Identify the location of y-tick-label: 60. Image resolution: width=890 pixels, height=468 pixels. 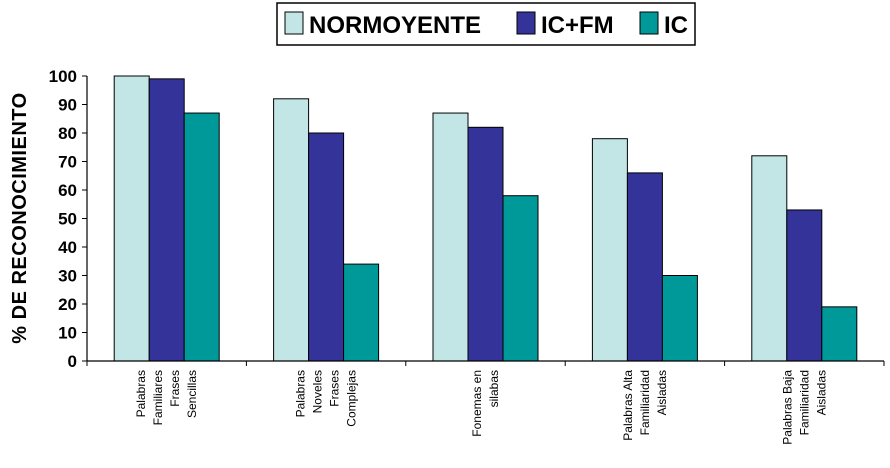
(67, 190).